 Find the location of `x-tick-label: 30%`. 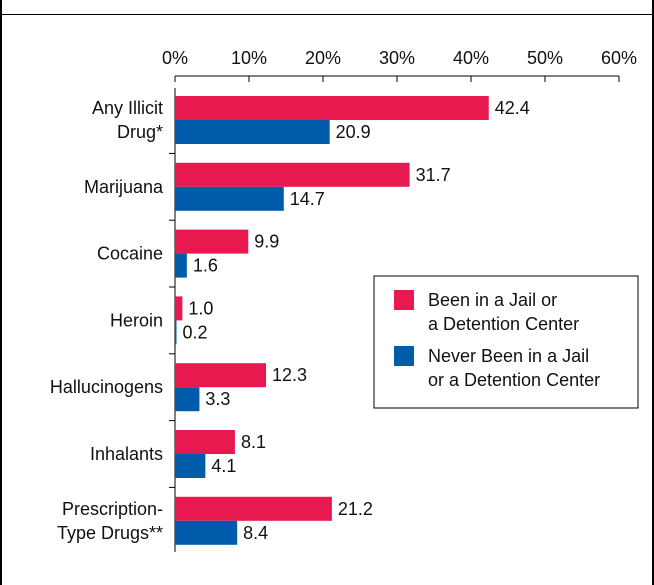

x-tick-label: 30% is located at coordinates (397, 58).